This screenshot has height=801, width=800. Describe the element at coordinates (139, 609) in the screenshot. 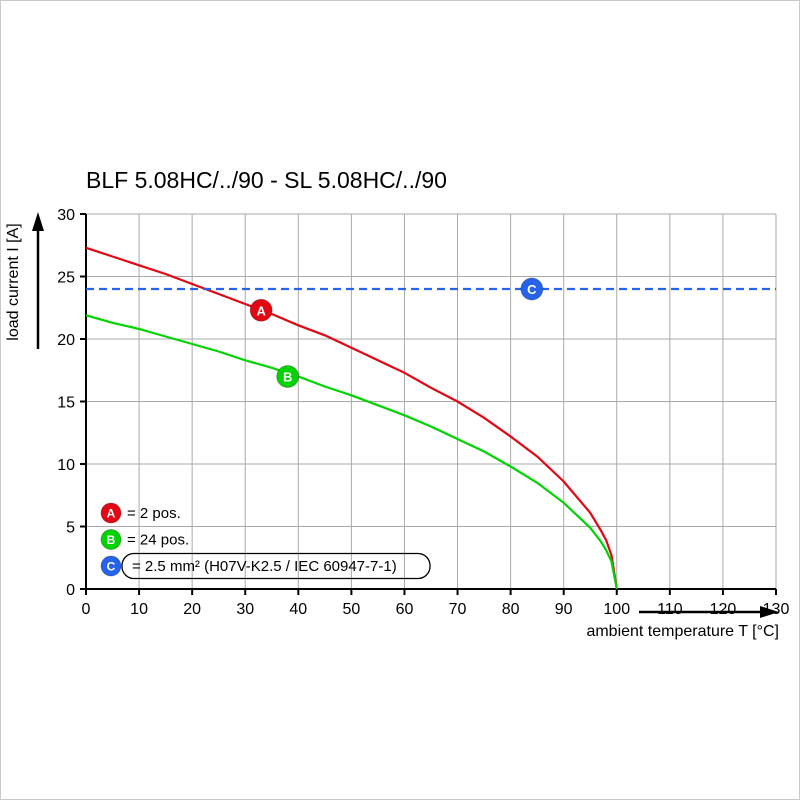

I see `x-tick-label: 10` at that location.